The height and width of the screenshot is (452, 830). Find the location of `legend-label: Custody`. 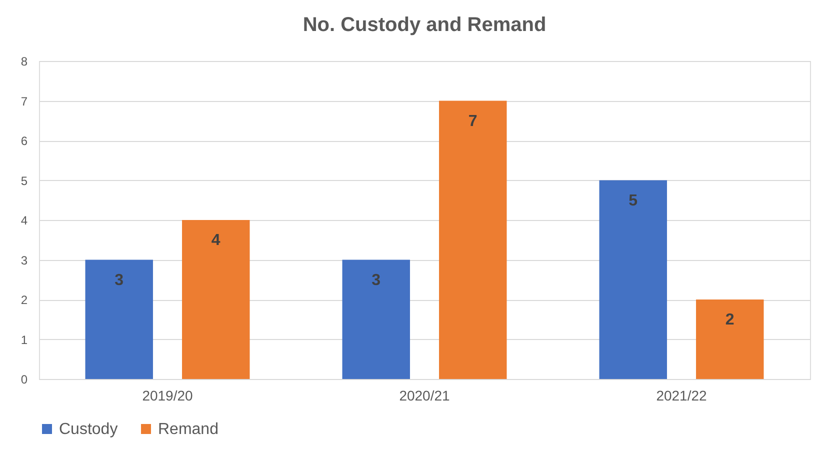

legend-label: Custody is located at coordinates (88, 429).